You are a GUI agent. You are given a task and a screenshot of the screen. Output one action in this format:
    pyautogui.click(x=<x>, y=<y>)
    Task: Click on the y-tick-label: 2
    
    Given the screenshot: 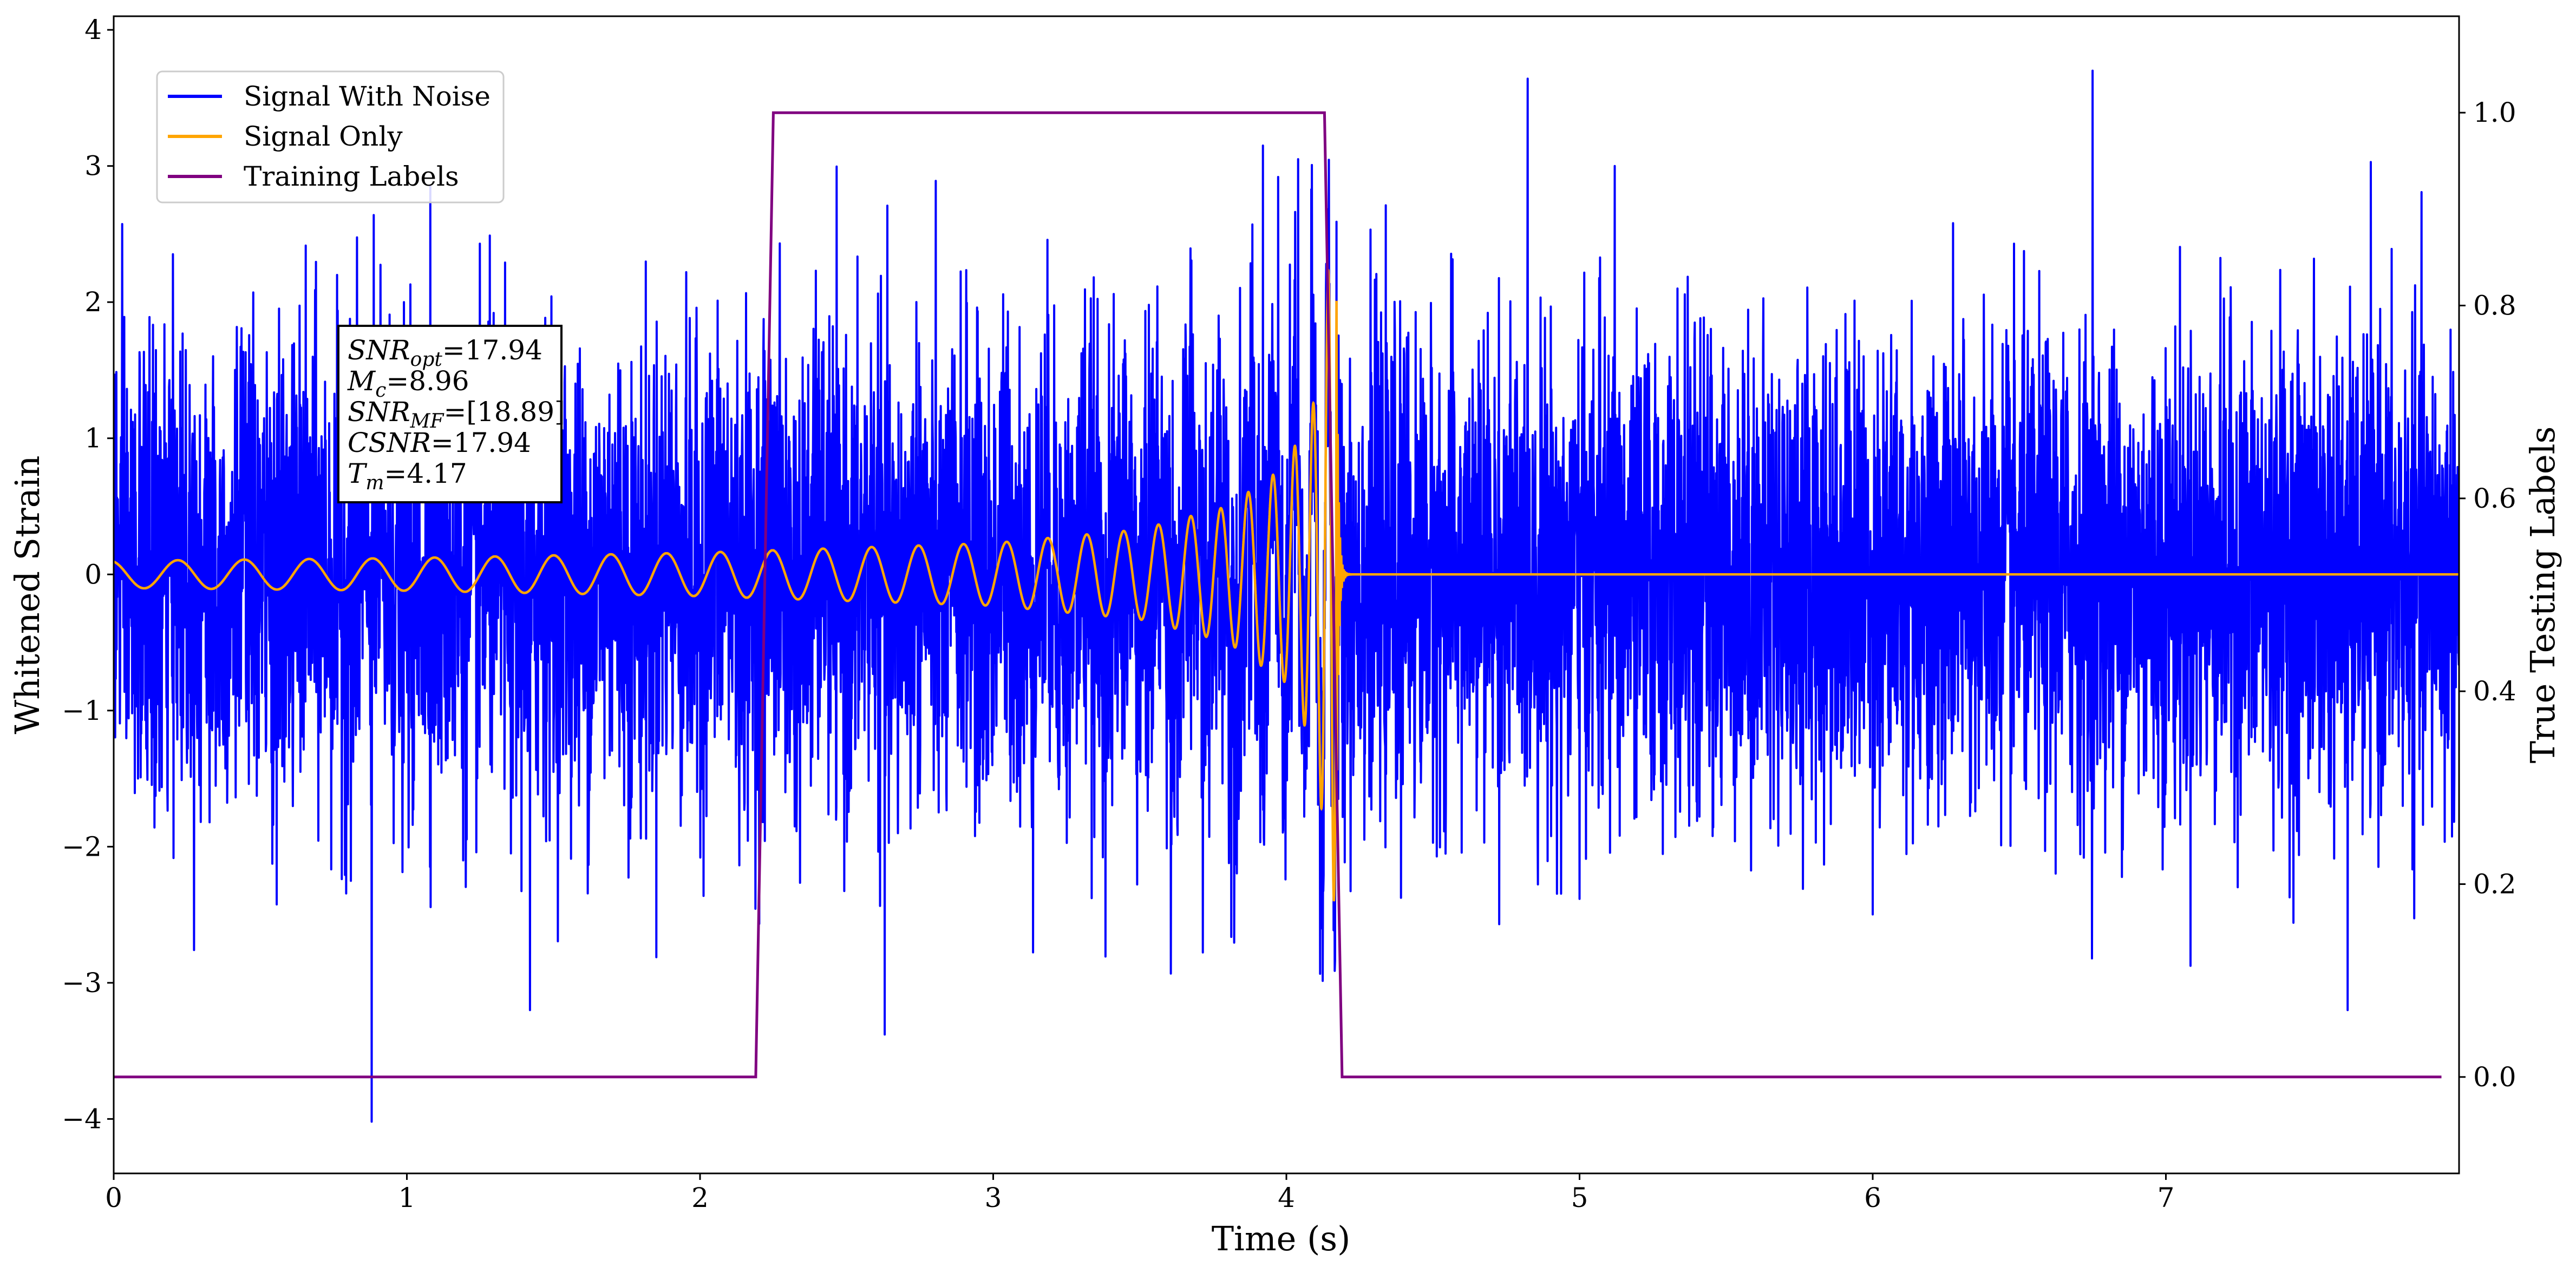 What is the action you would take?
    pyautogui.click(x=93, y=302)
    